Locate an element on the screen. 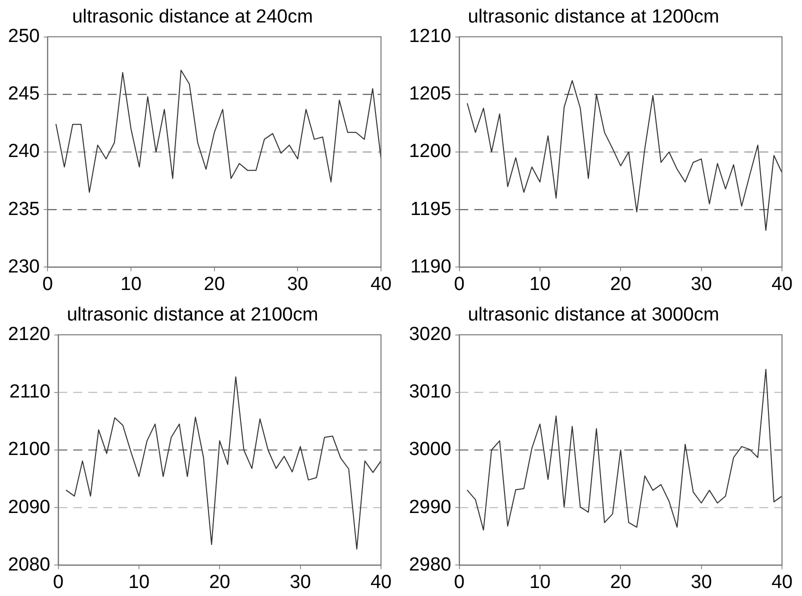 The height and width of the screenshot is (596, 802). y-tick-label: 3010 is located at coordinates (430, 392).